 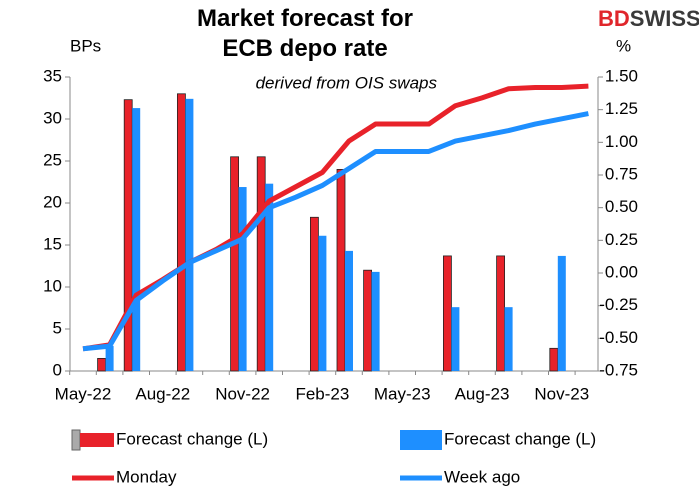 What do you see at coordinates (52, 117) in the screenshot?
I see `y-tick-label: 30` at bounding box center [52, 117].